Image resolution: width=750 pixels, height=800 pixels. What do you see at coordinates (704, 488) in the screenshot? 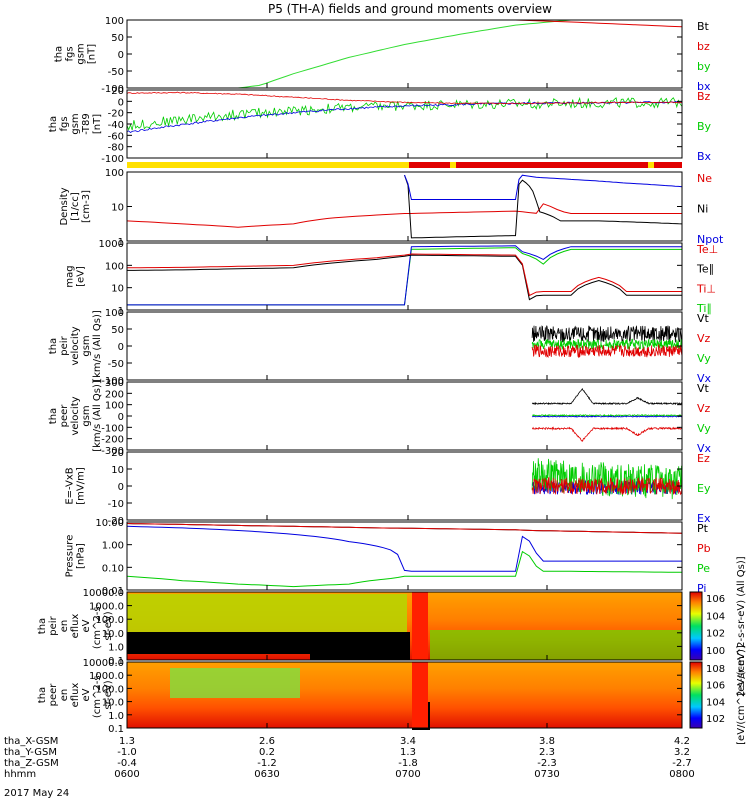
I see `legend-entry: Ey` at bounding box center [704, 488].